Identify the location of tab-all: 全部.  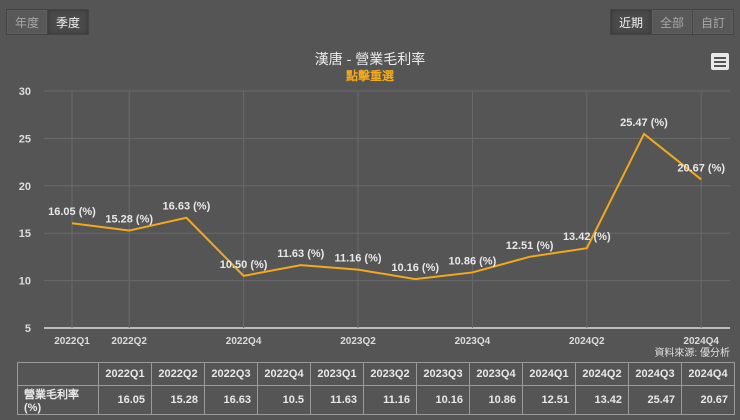
(672, 22).